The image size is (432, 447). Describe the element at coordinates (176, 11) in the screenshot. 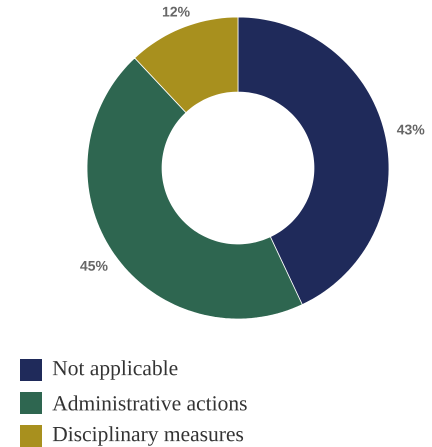

I see `data-label: 12%` at that location.